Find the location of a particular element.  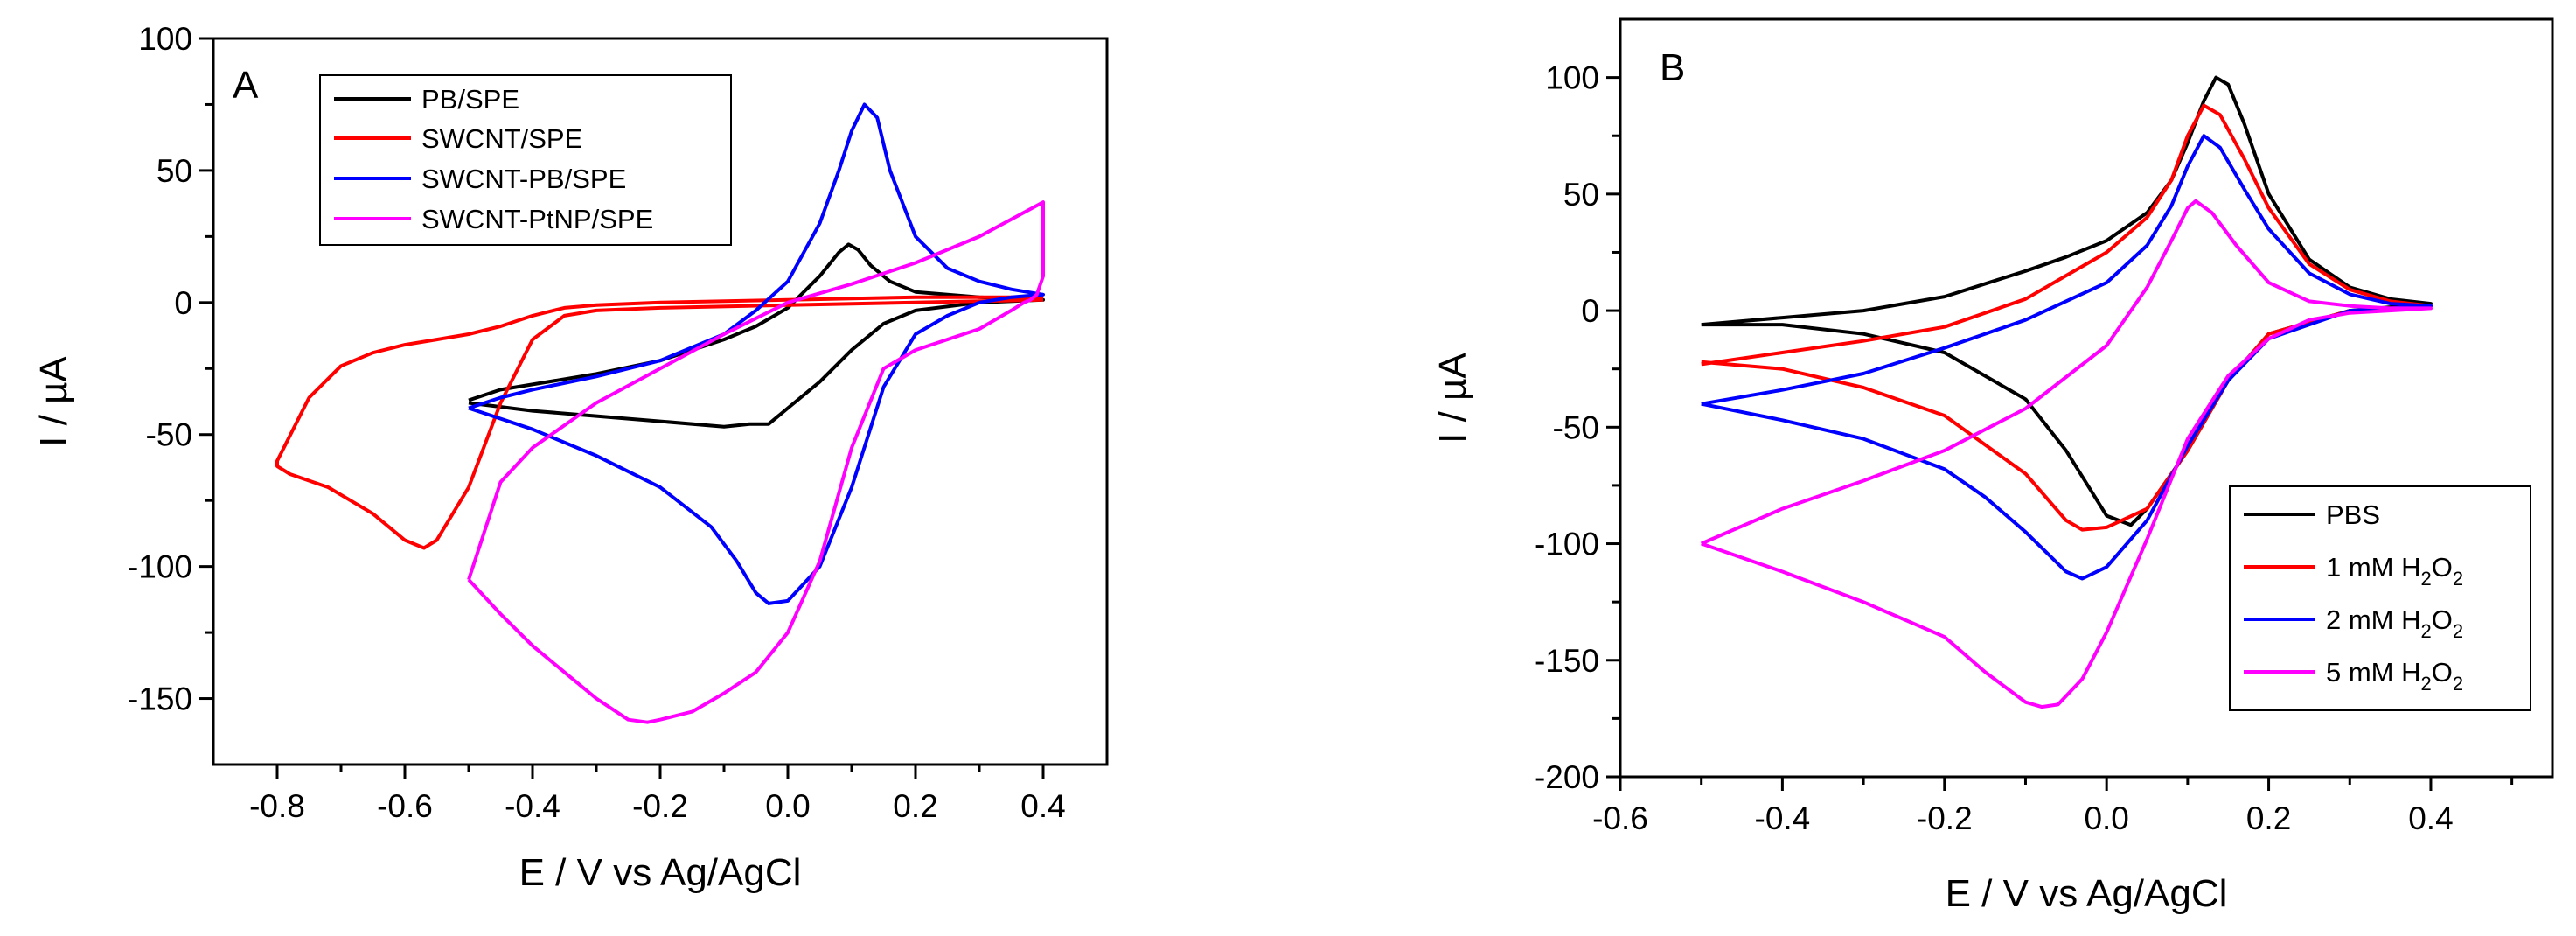

legend-label-pbs: PBS is located at coordinates (2353, 514).